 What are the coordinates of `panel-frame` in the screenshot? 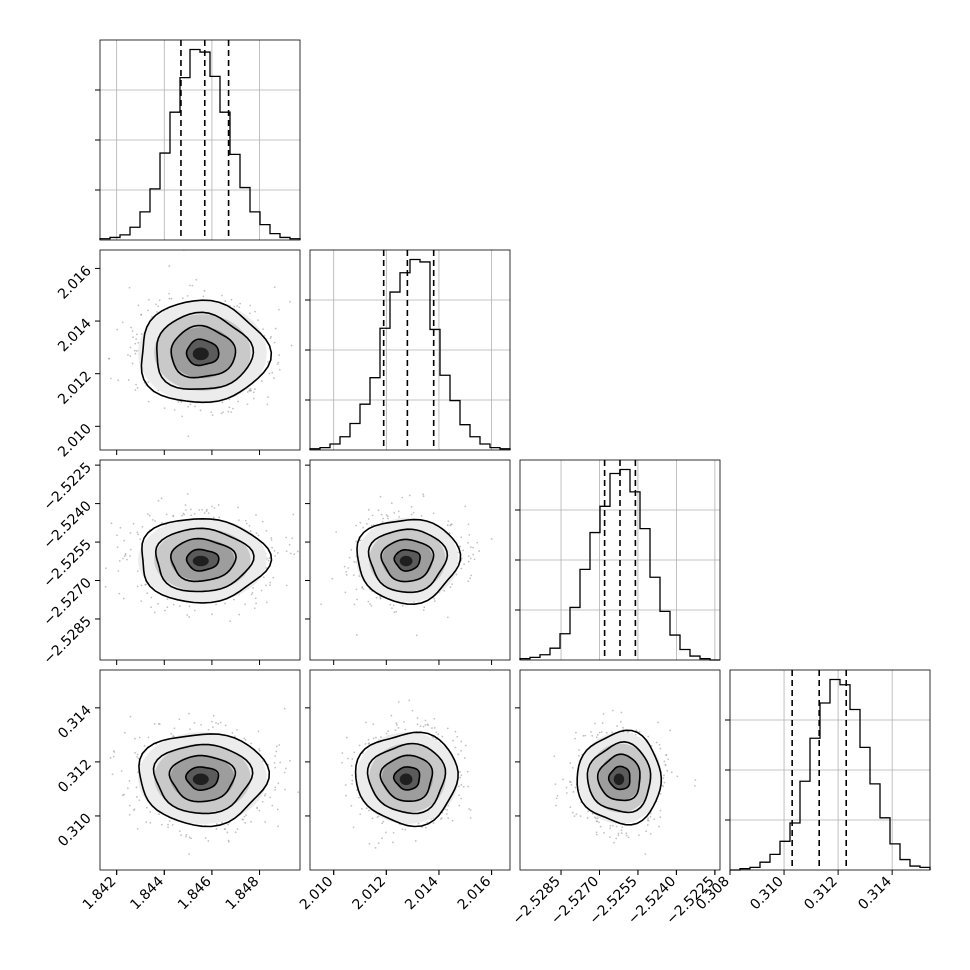 It's located at (200, 140).